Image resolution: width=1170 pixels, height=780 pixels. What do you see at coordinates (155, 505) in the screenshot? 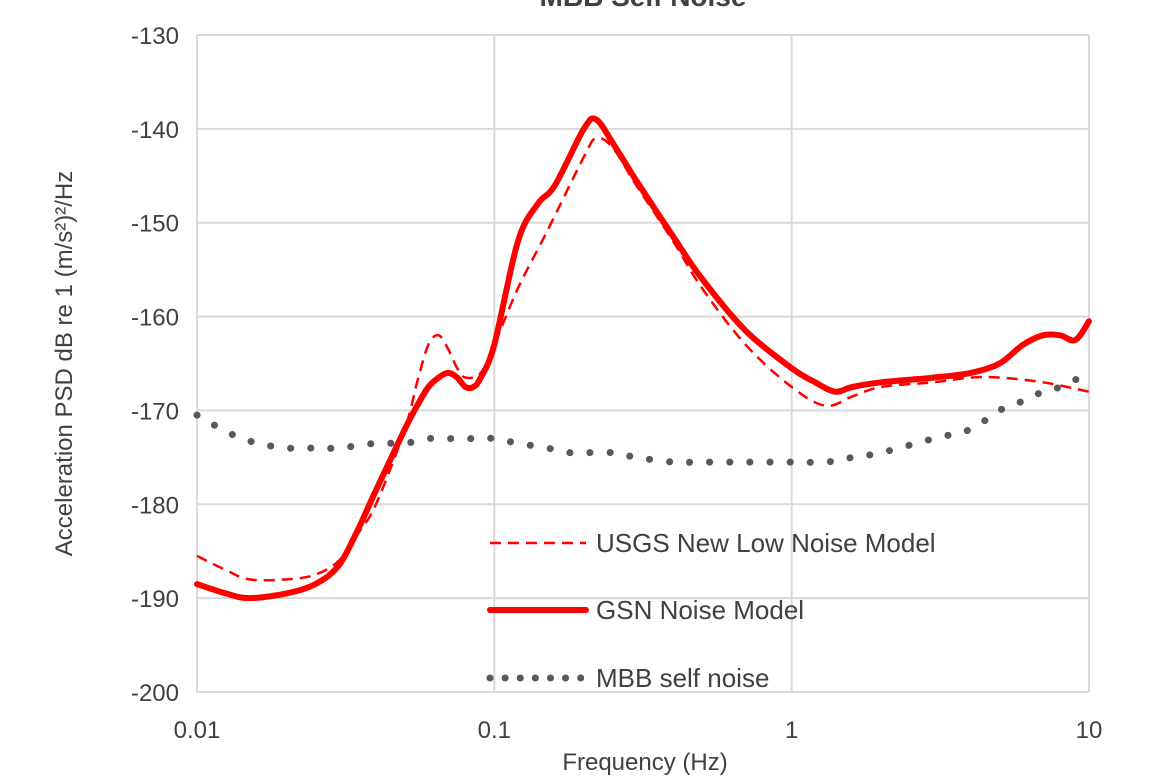
I see `y-tick-label: -180` at bounding box center [155, 505].